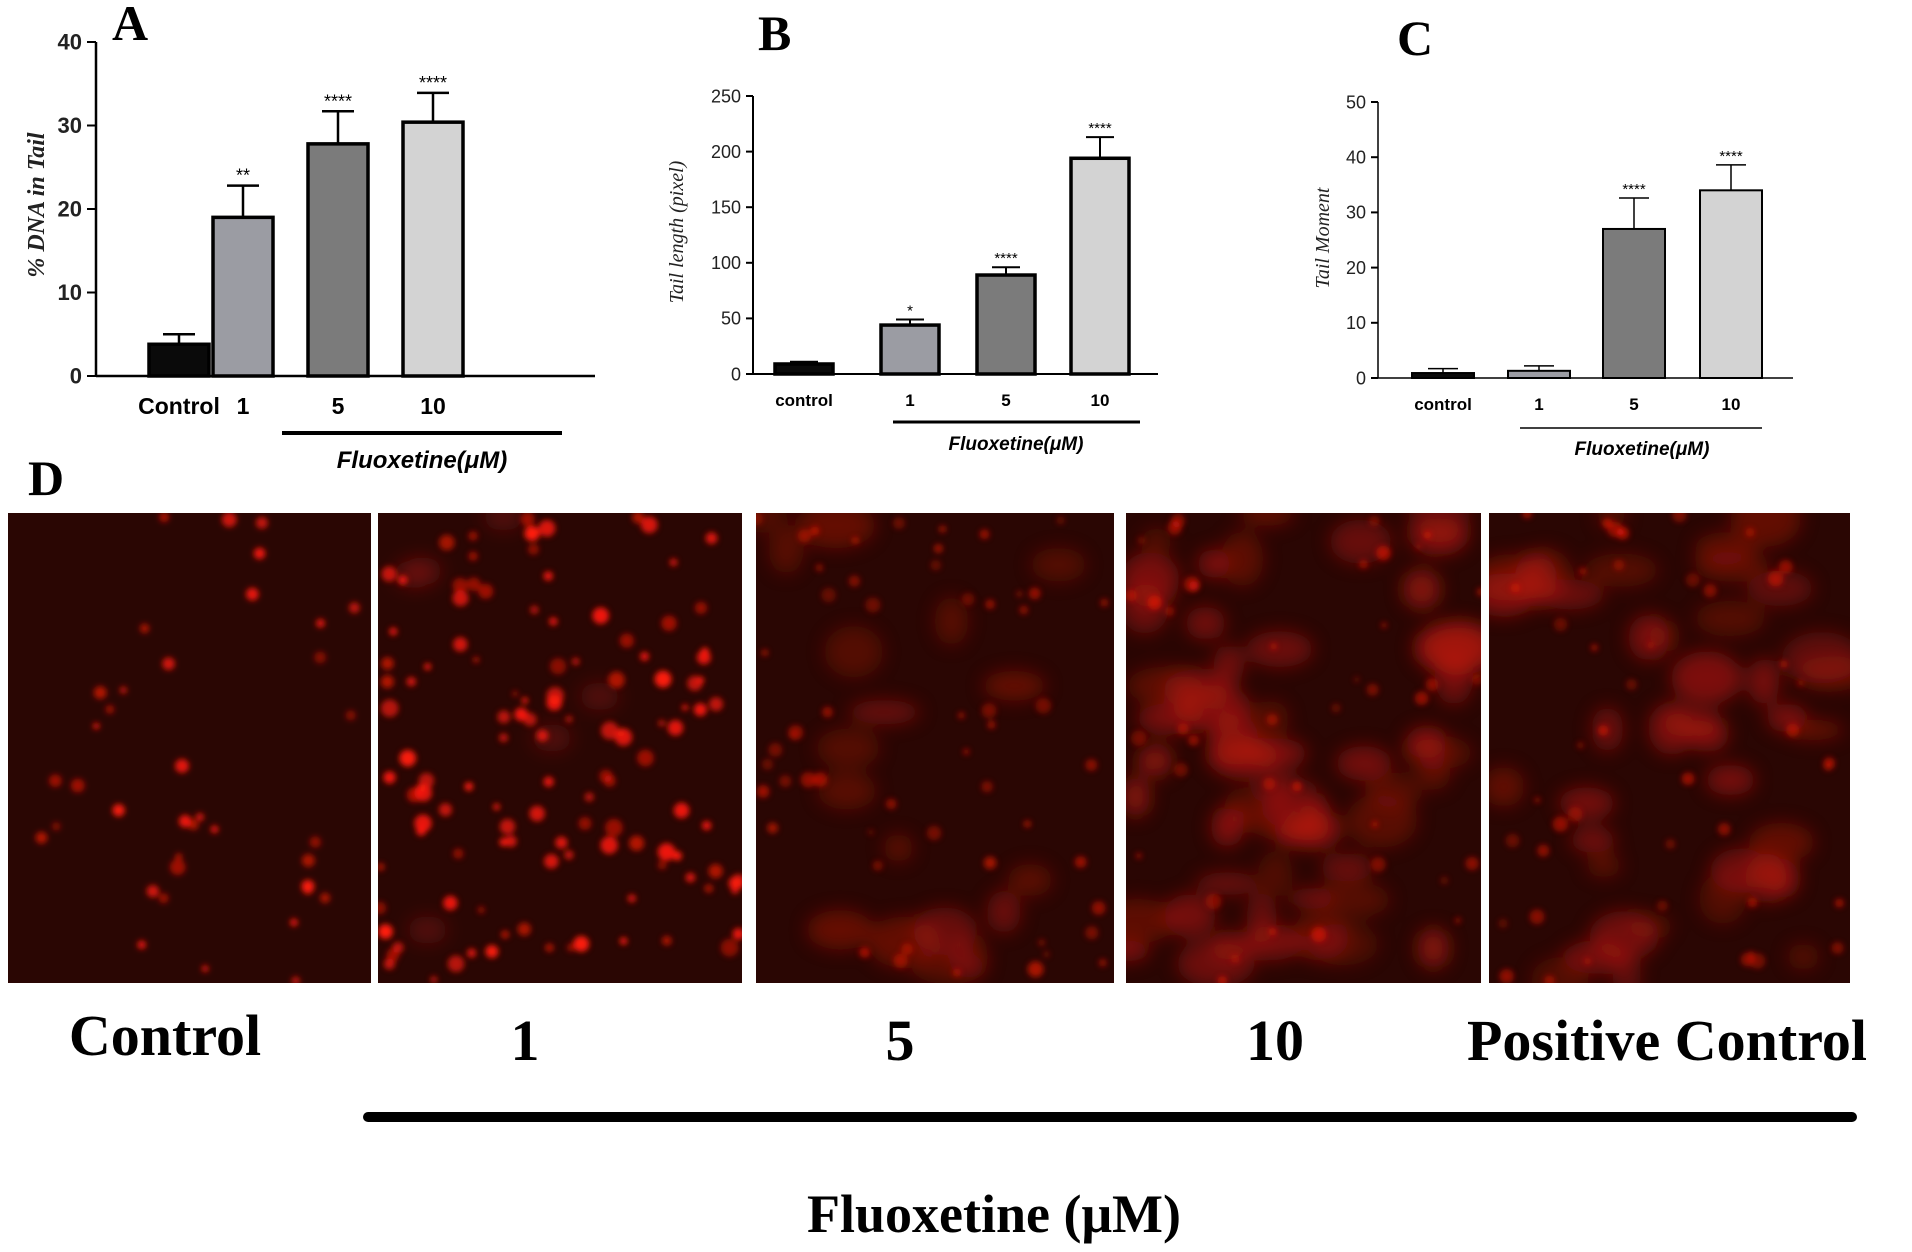 Image resolution: width=1912 pixels, height=1252 pixels. Describe the element at coordinates (130, 25) in the screenshot. I see `panel-letter-a: A` at that location.